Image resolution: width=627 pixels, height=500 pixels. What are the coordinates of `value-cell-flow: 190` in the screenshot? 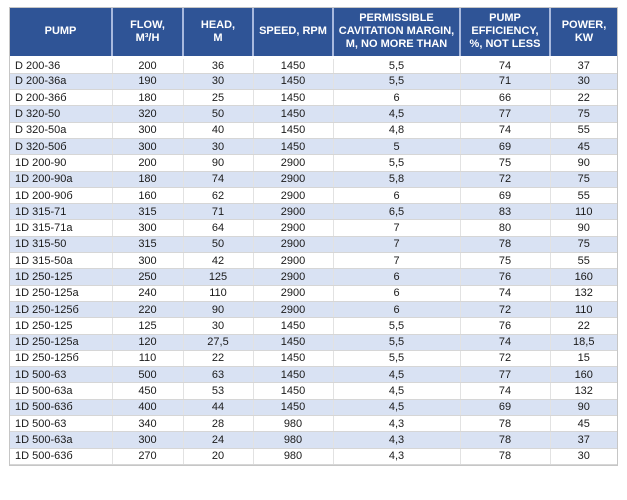 It's located at (148, 82).